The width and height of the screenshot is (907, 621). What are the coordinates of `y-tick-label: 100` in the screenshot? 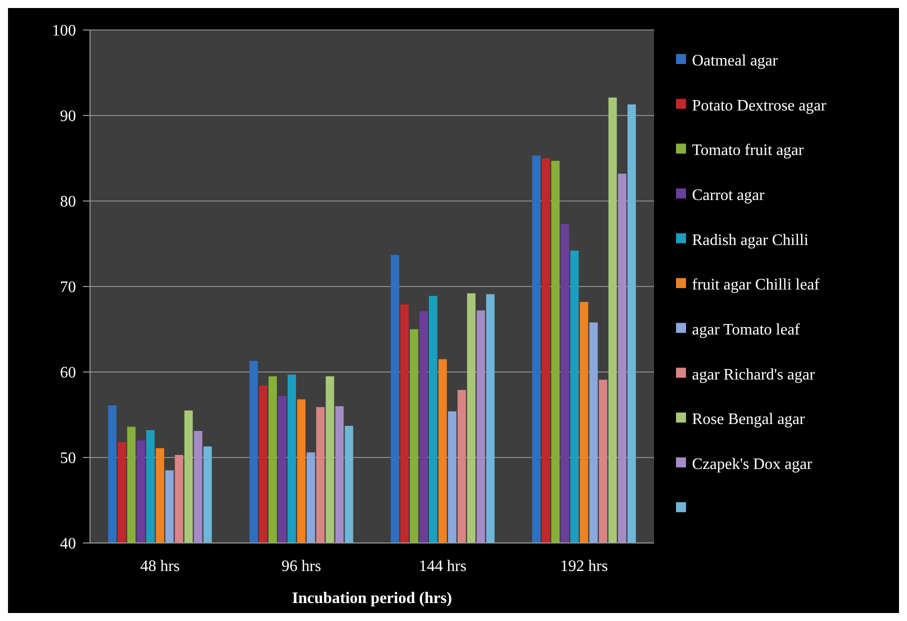 It's located at (64, 31).